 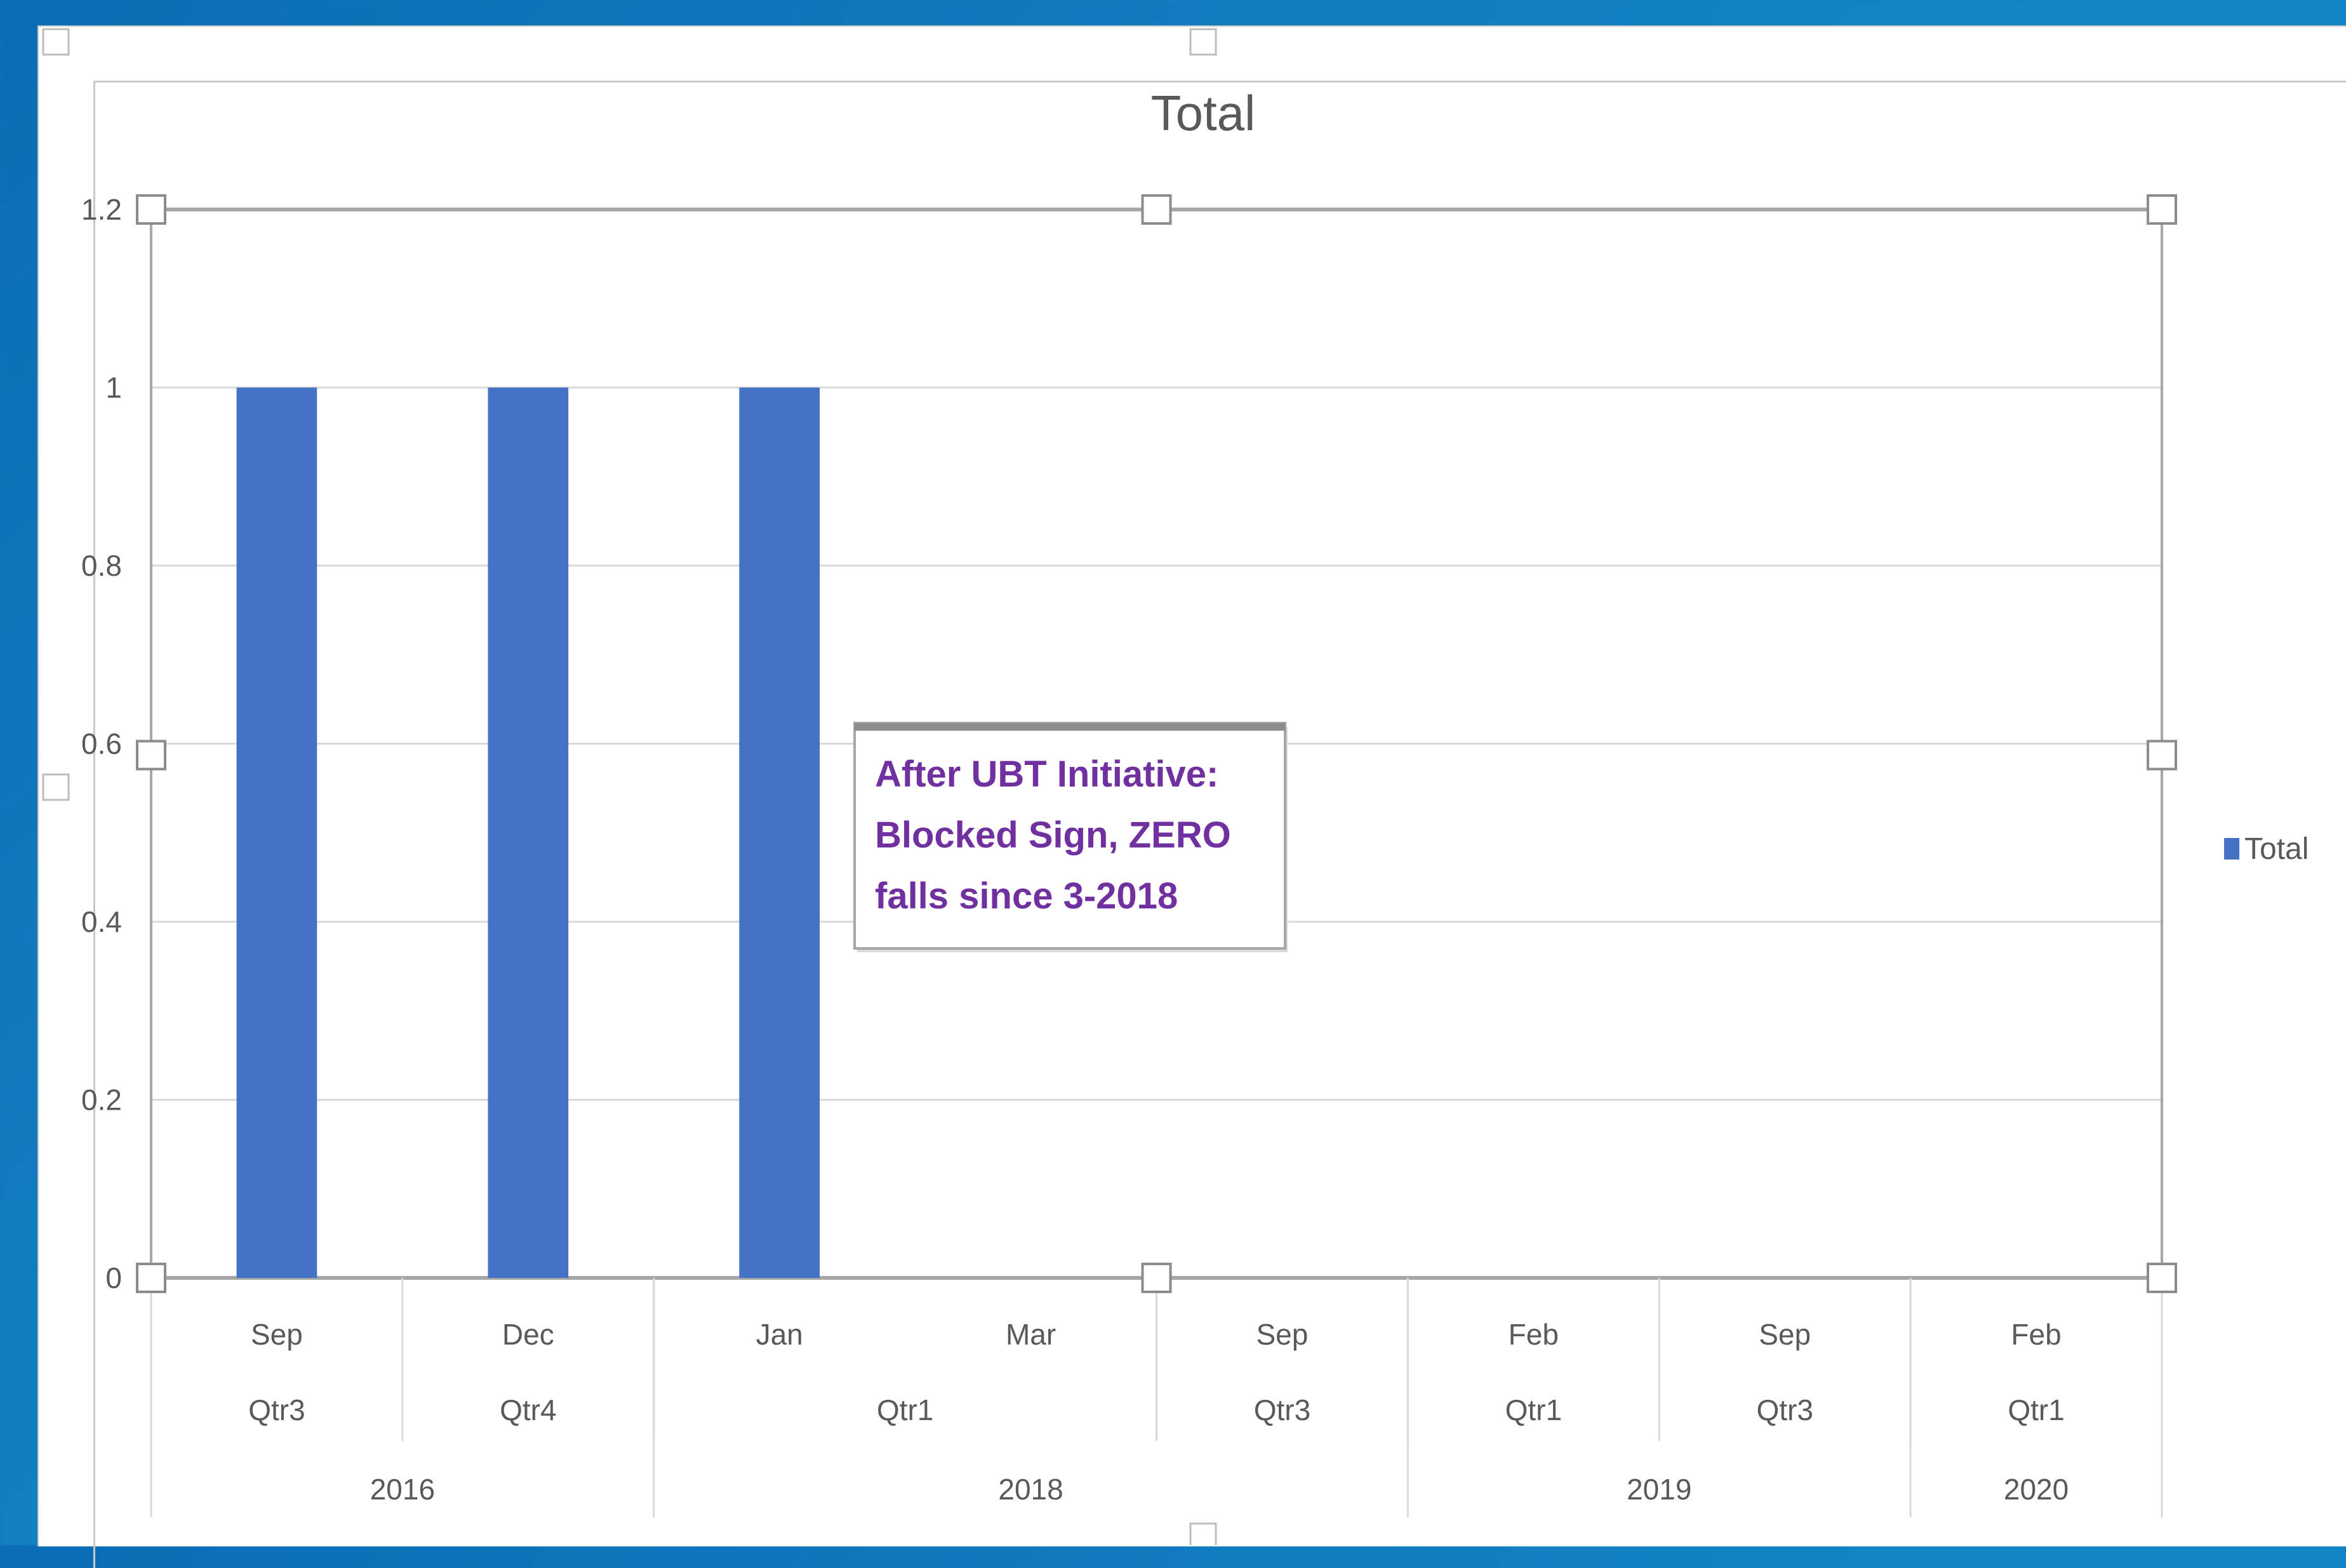 I want to click on year-label: 2019, so click(x=1659, y=1489).